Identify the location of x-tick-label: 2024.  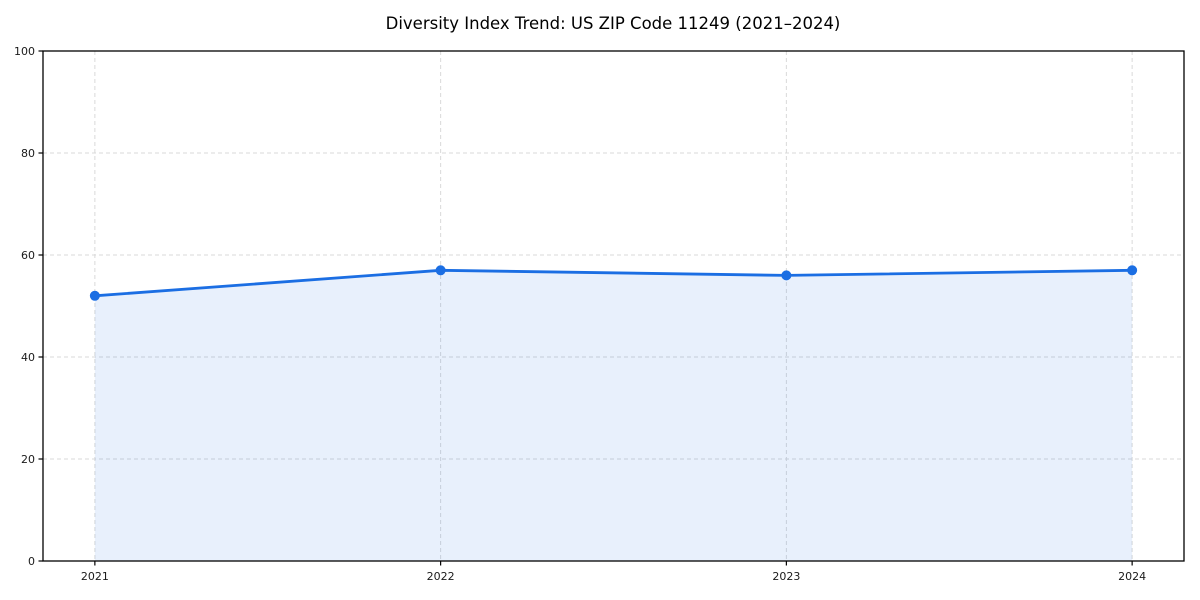
(1132, 576).